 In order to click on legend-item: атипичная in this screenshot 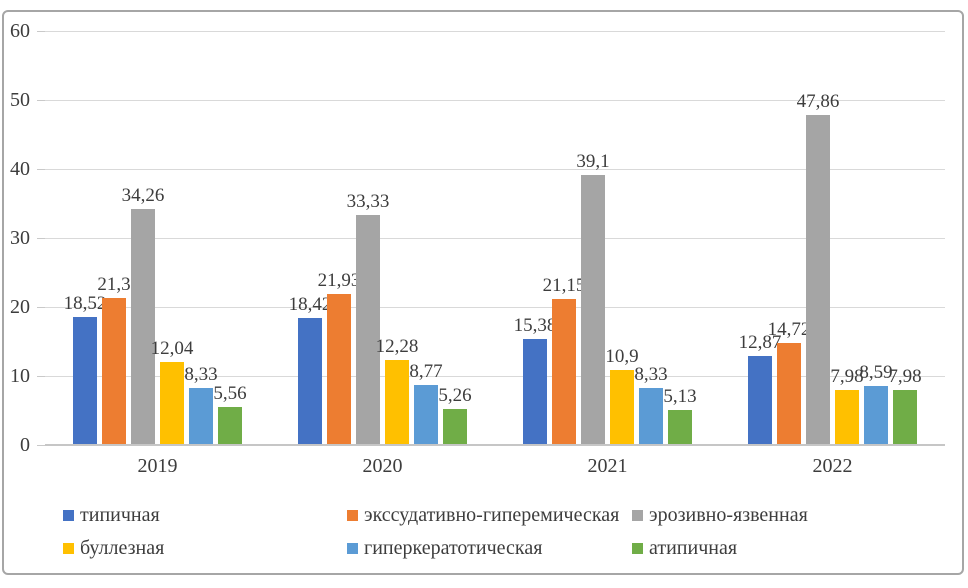, I will do `click(684, 548)`.